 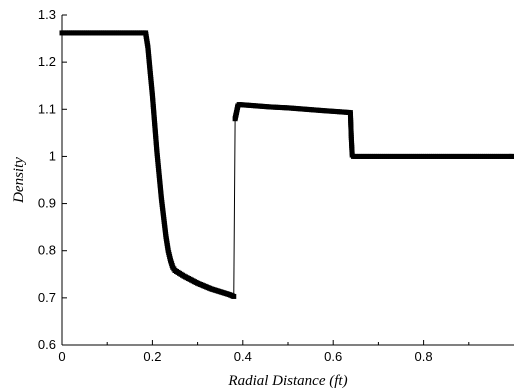 What do you see at coordinates (47, 14) in the screenshot?
I see `y-tick-label: 1.3` at bounding box center [47, 14].